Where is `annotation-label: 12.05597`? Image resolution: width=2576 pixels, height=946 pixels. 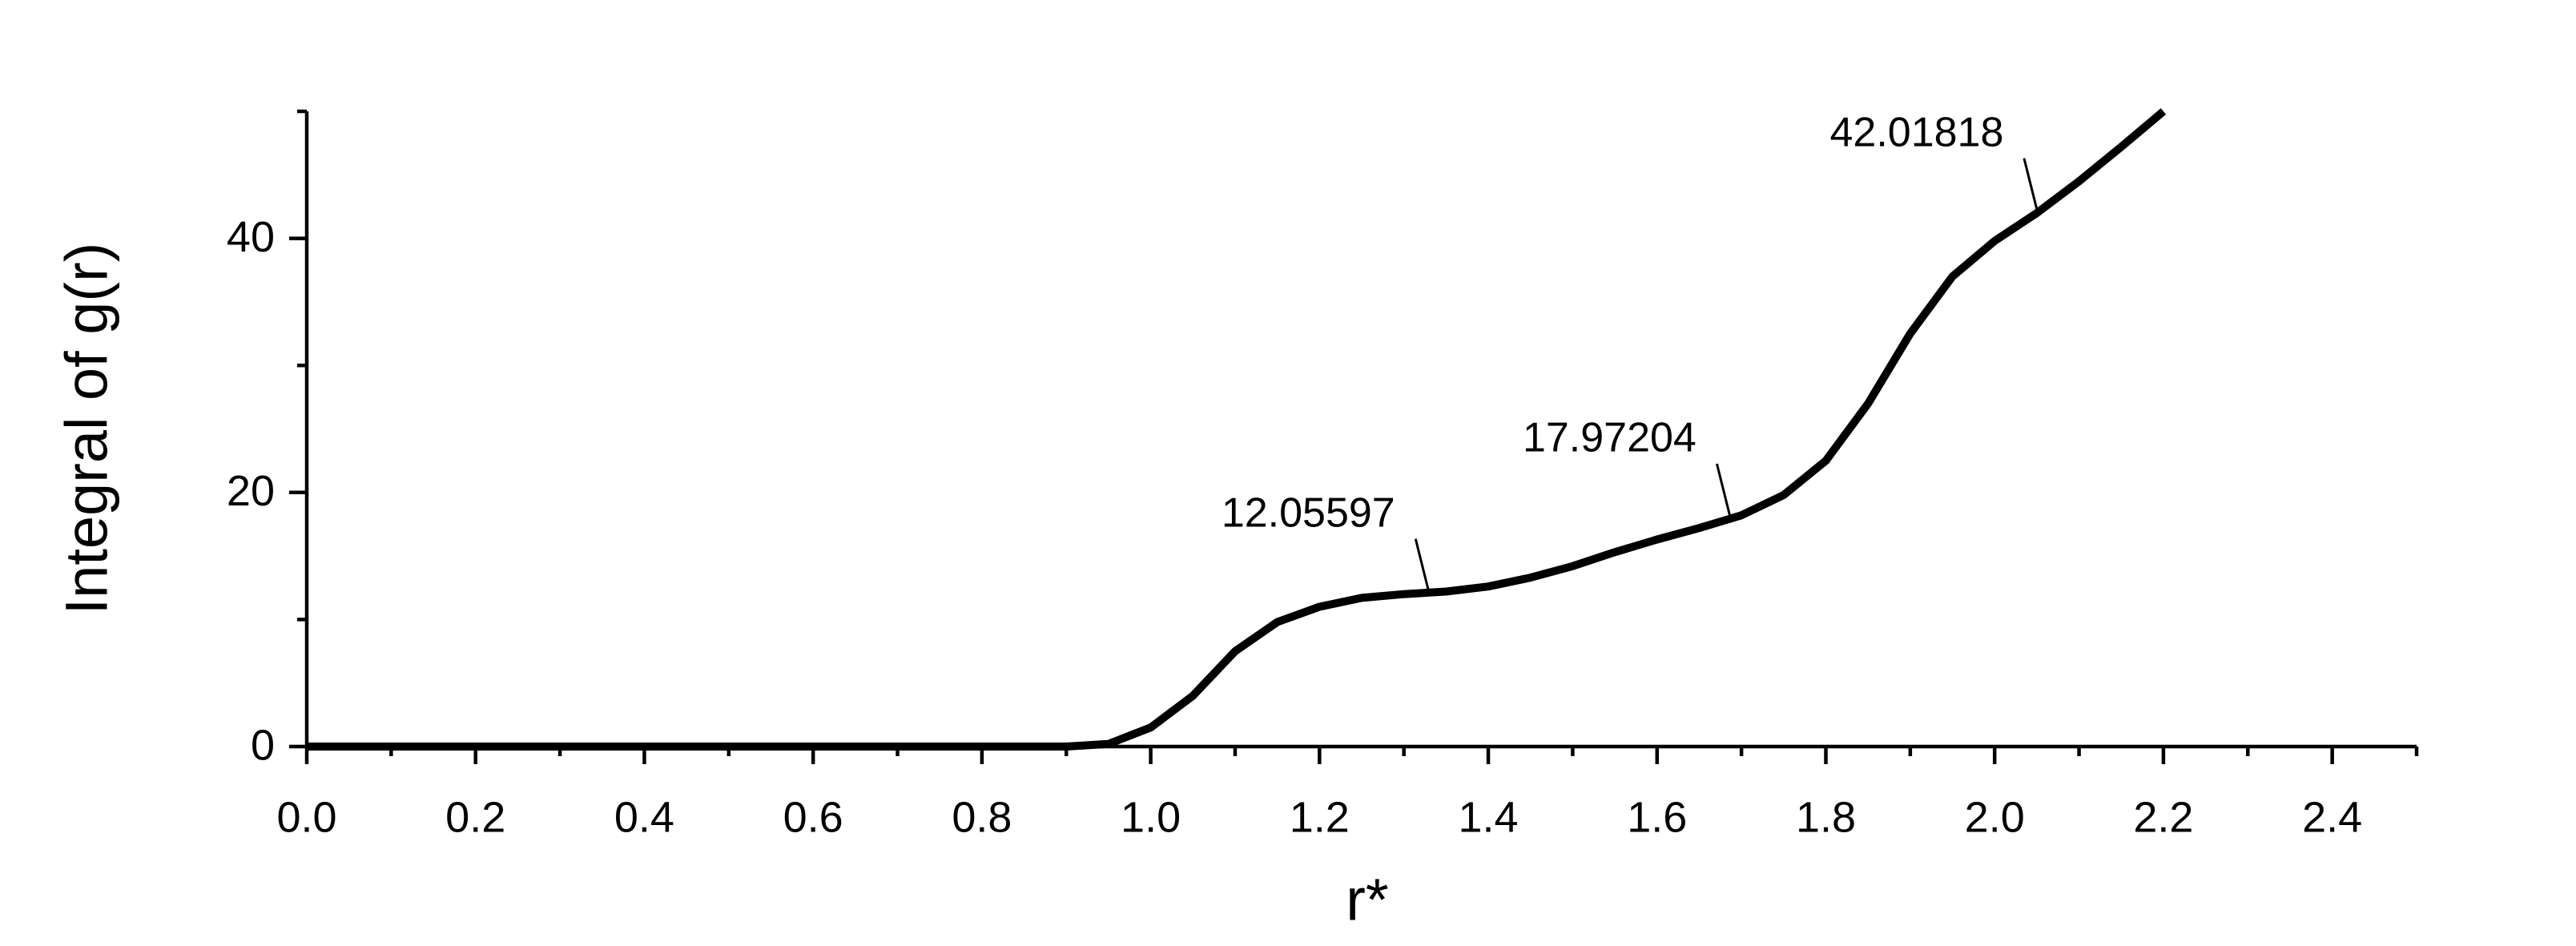
annotation-label: 12.05597 is located at coordinates (1308, 513).